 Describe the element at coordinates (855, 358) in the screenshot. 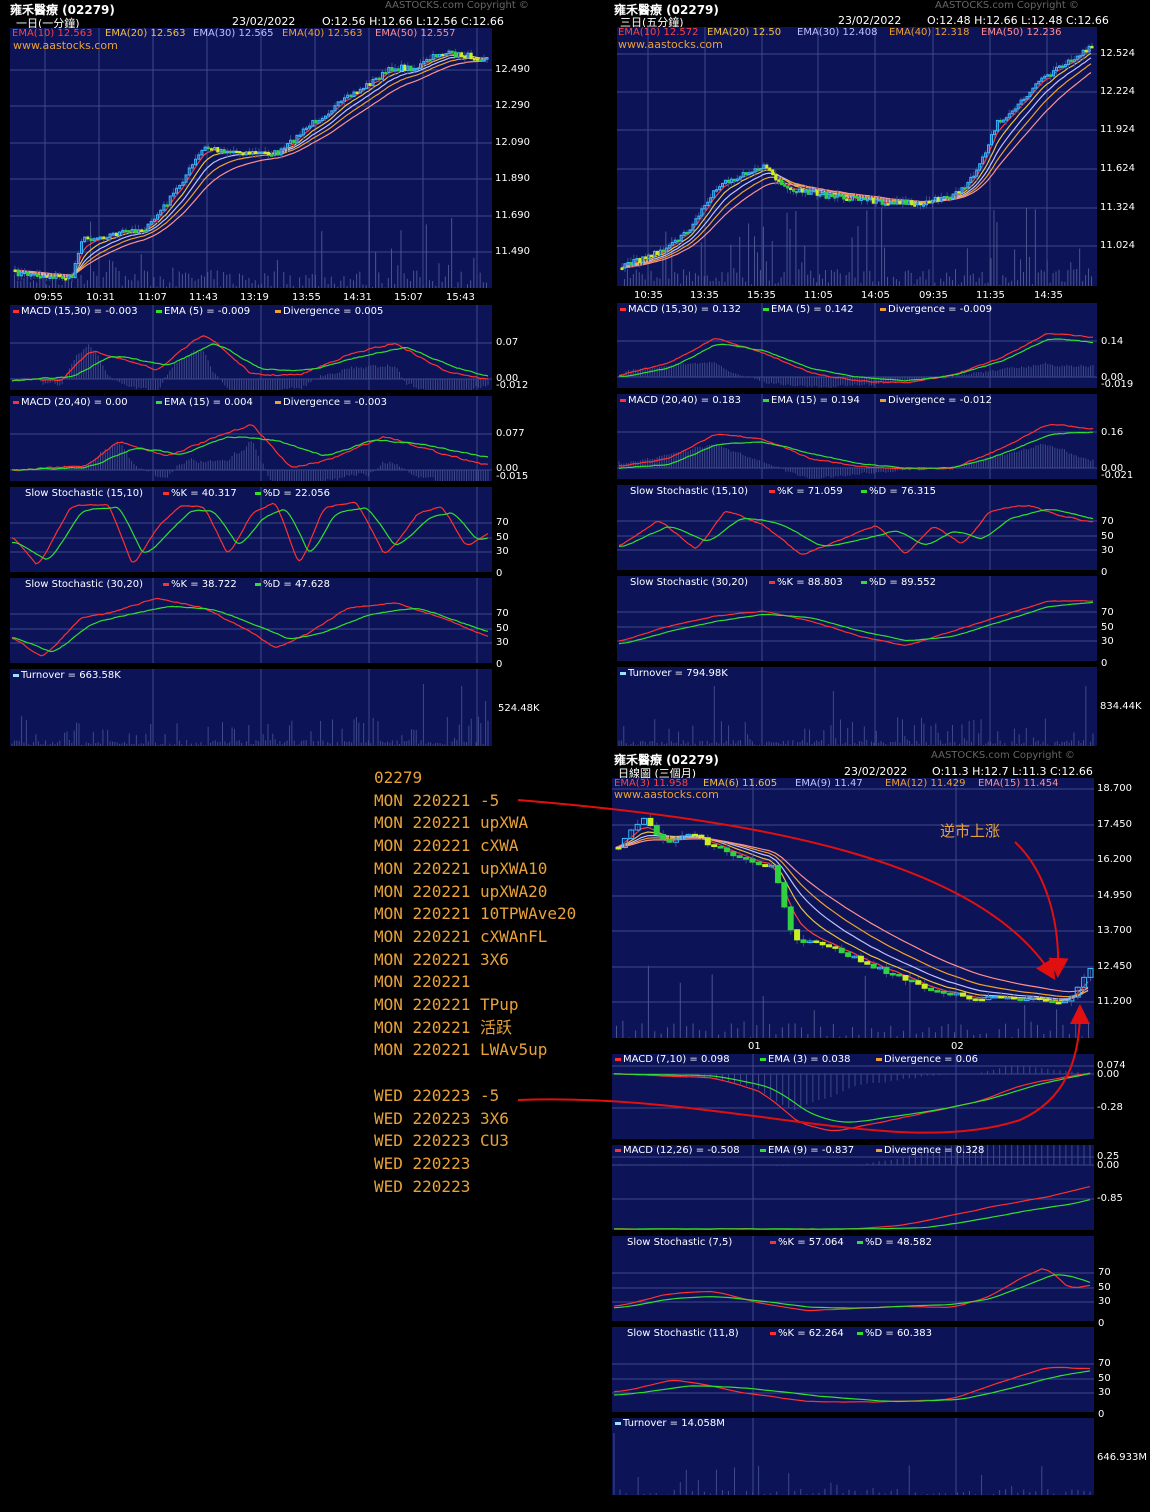

I see `indicator-line` at that location.